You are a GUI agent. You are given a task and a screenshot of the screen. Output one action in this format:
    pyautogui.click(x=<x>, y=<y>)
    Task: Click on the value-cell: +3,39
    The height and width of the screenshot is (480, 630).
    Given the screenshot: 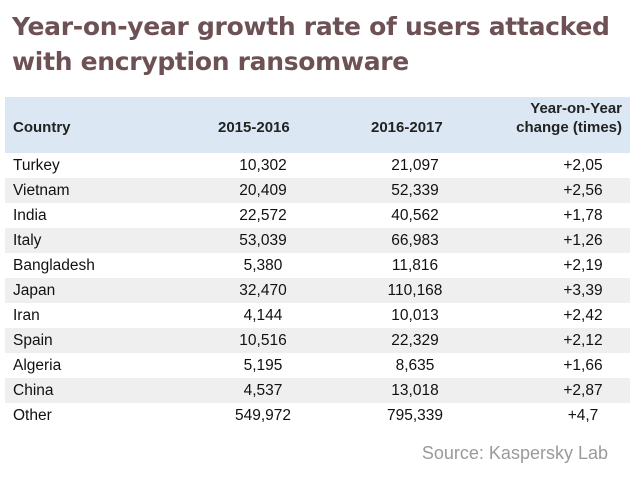 What is the action you would take?
    pyautogui.click(x=583, y=290)
    